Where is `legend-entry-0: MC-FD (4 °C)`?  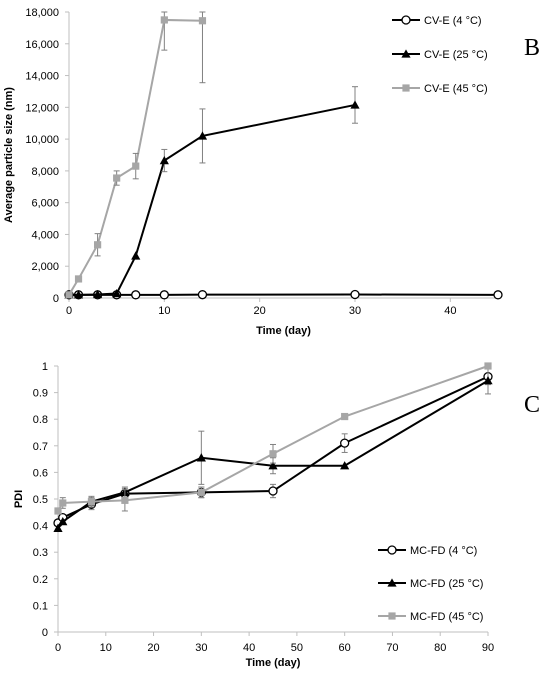
legend-entry-0: MC-FD (4 °C) is located at coordinates (427, 551).